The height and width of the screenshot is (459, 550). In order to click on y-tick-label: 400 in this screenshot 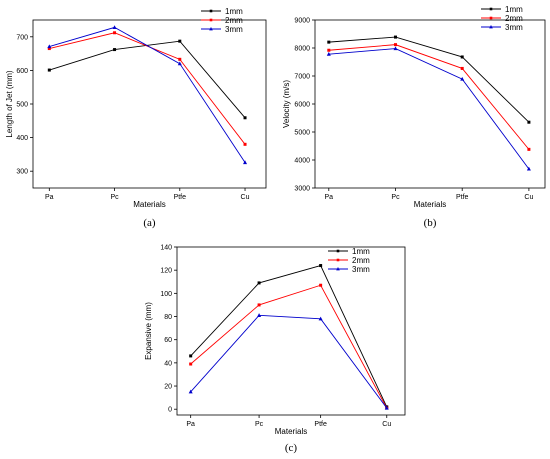, I will do `click(22, 138)`.